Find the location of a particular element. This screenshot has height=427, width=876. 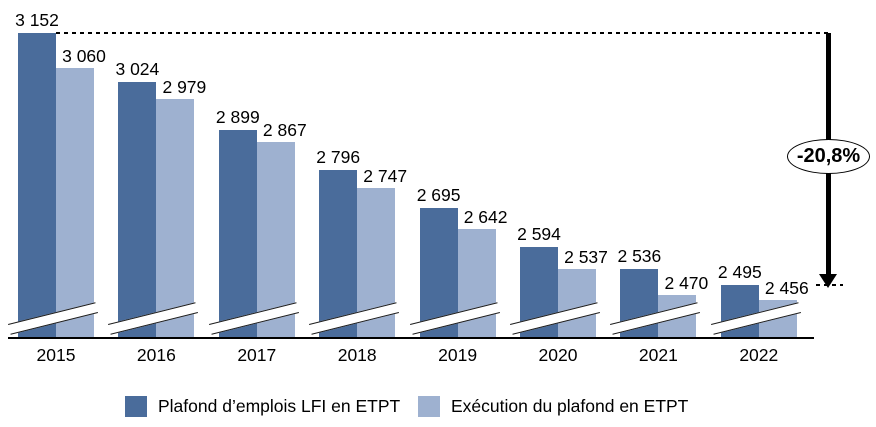

x-tick-label-2021: 2021 is located at coordinates (658, 355).